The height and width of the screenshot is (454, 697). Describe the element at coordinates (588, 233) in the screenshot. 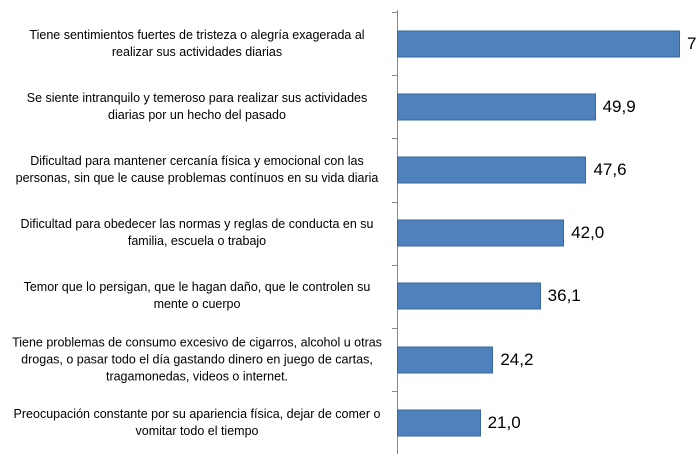

I see `value-label: 42,0` at that location.